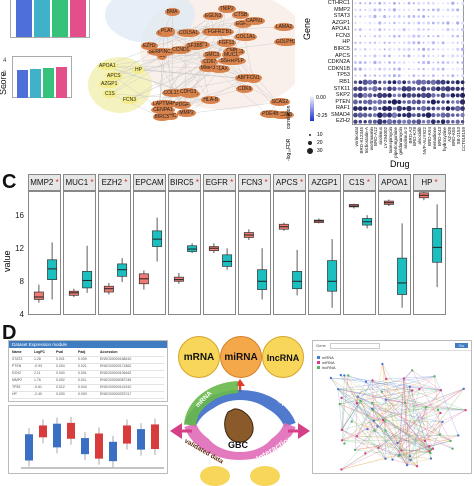 Image resolution: width=474 pixels, height=486 pixels. What do you see at coordinates (343, 36) in the screenshot?
I see `dotplot-gene-label: FCN3` at bounding box center [343, 36].